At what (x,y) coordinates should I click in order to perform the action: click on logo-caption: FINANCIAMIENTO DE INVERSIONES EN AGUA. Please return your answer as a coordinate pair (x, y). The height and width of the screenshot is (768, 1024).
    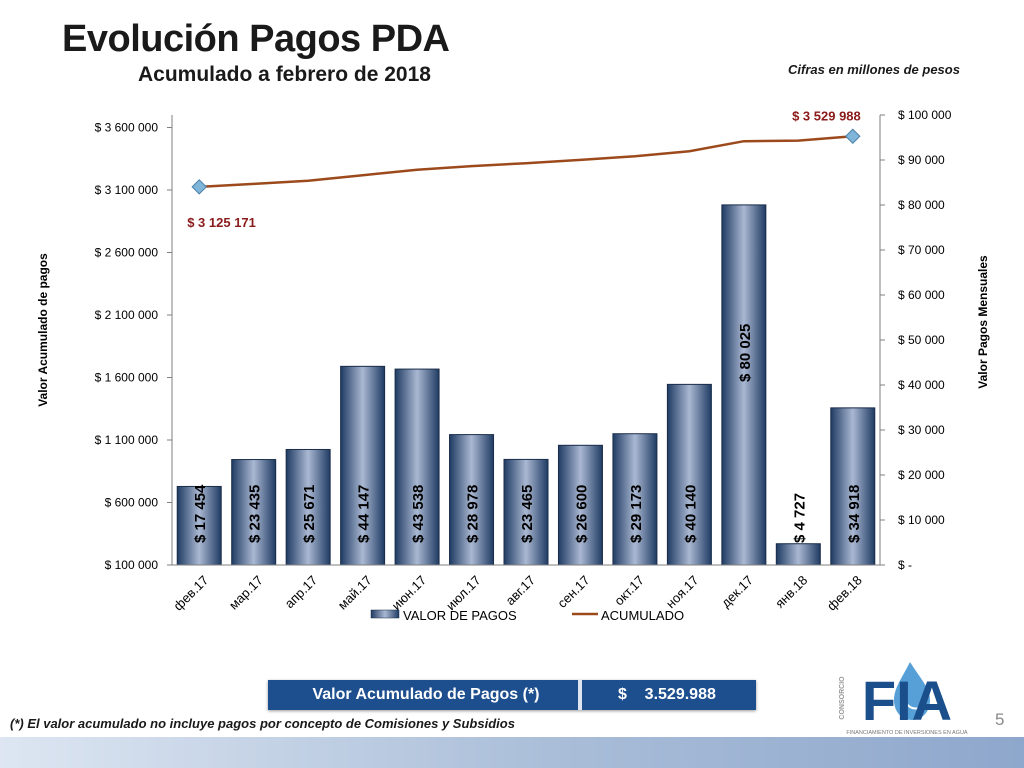
    Looking at the image, I should click on (907, 733).